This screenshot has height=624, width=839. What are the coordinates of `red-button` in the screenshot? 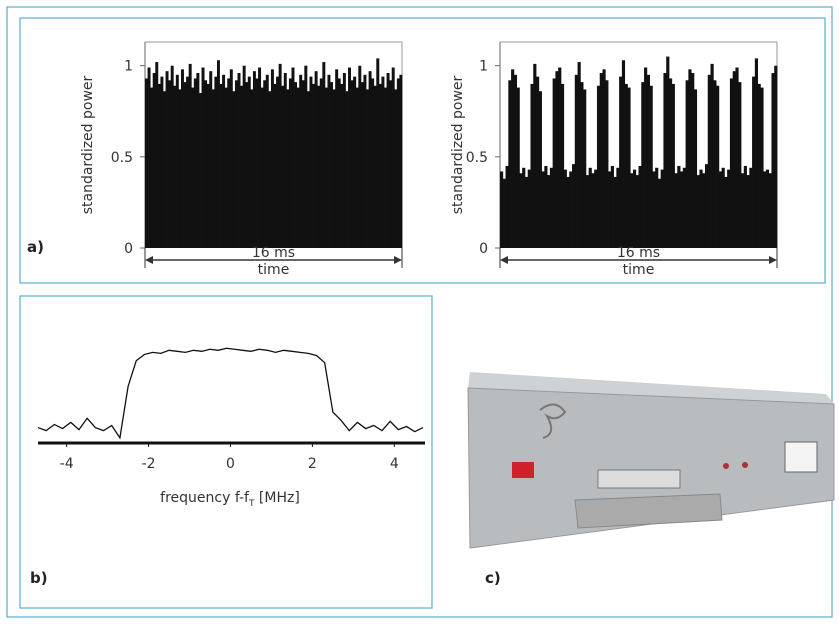 It's located at (523, 470).